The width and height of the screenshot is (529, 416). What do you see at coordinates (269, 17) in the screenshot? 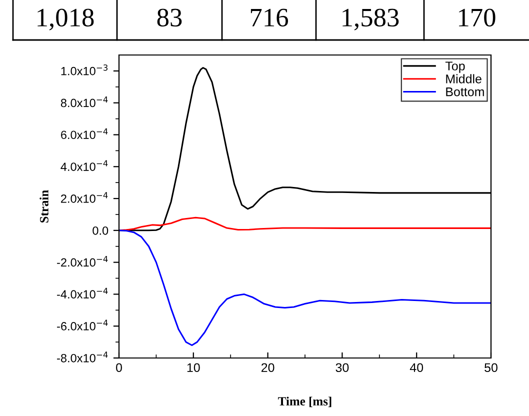
I see `text: 716` at bounding box center [269, 17].